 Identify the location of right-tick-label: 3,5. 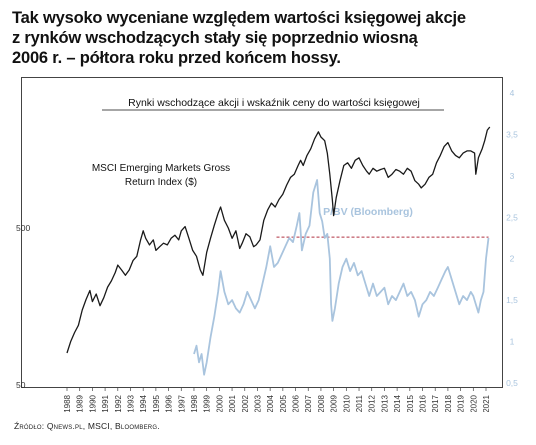
(512, 134).